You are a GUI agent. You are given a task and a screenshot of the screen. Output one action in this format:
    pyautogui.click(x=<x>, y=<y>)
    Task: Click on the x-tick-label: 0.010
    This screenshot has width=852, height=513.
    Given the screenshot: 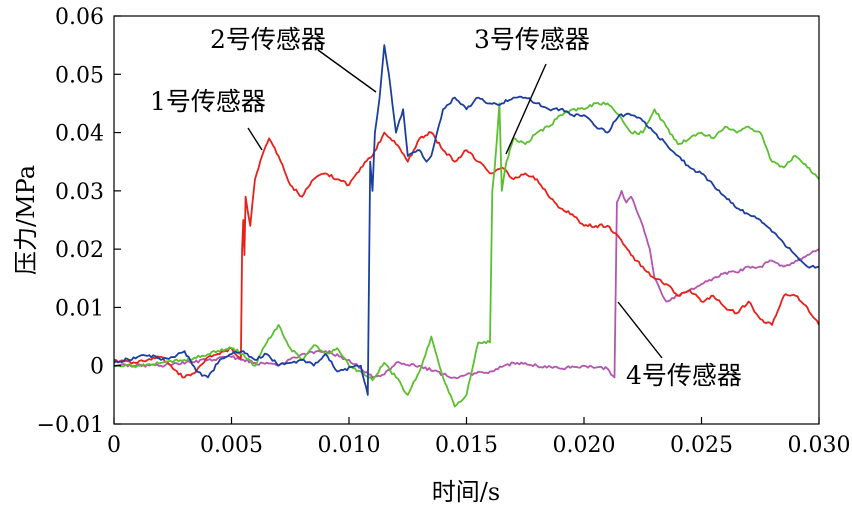 What is the action you would take?
    pyautogui.click(x=349, y=445)
    